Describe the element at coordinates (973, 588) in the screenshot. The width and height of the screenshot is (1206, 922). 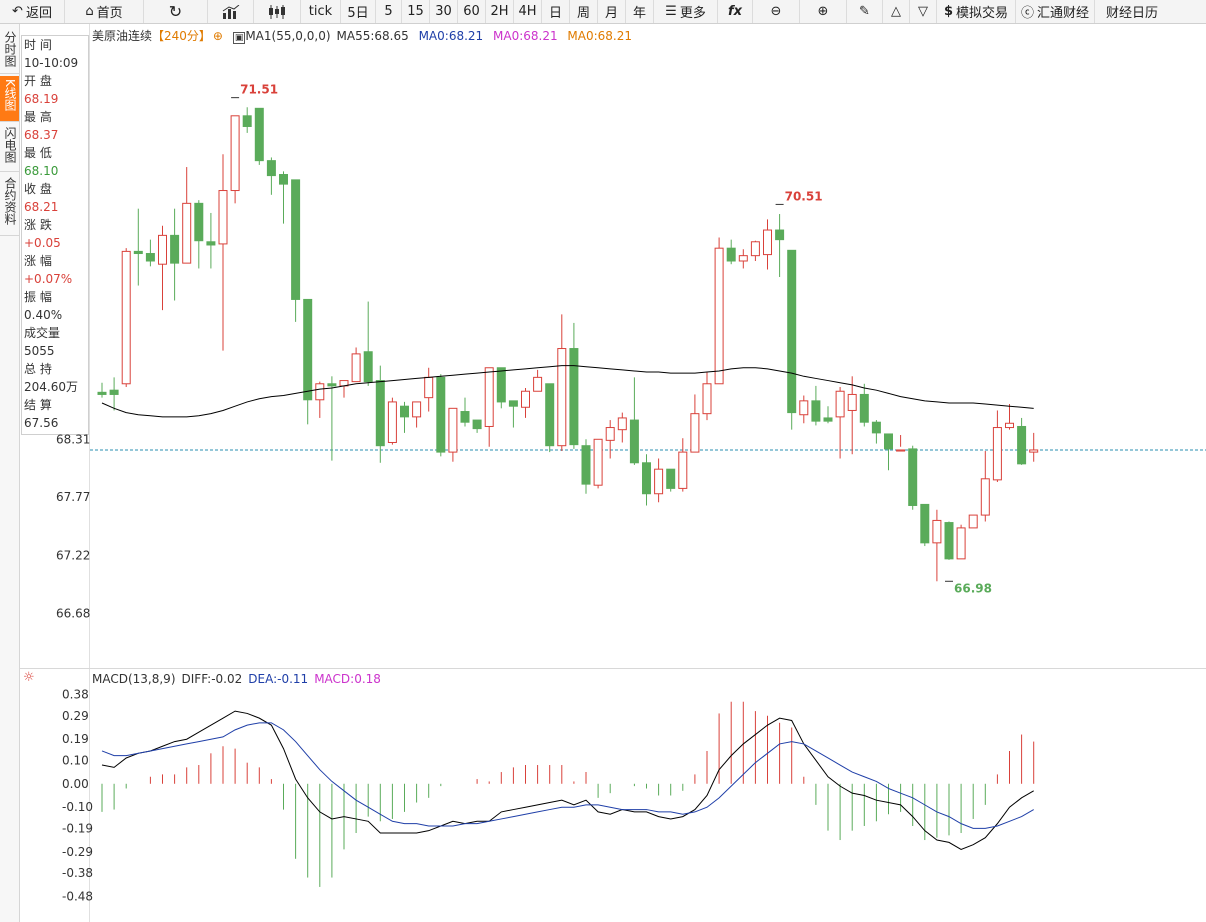
I see `annotation-label-2: 66.98` at that location.